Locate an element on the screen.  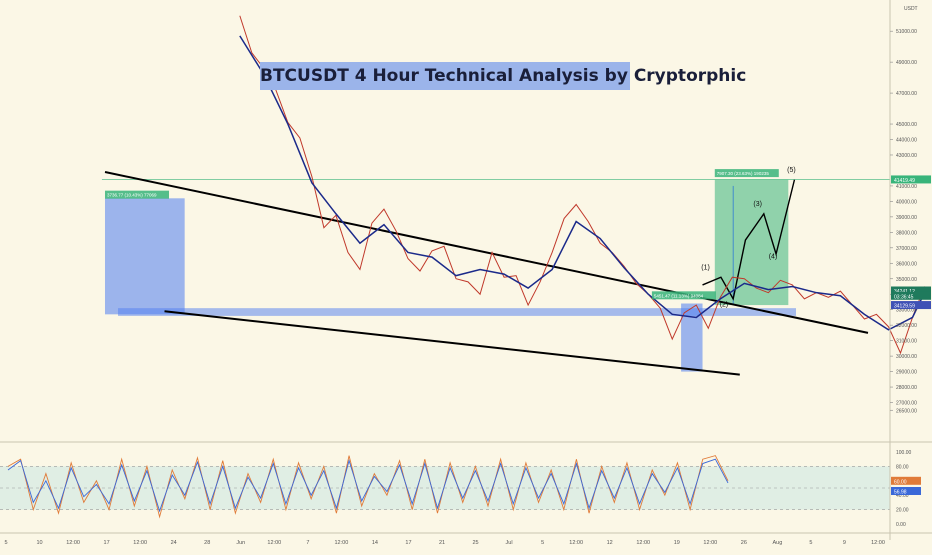
x-tick-label: 25 is located at coordinates (475, 543).